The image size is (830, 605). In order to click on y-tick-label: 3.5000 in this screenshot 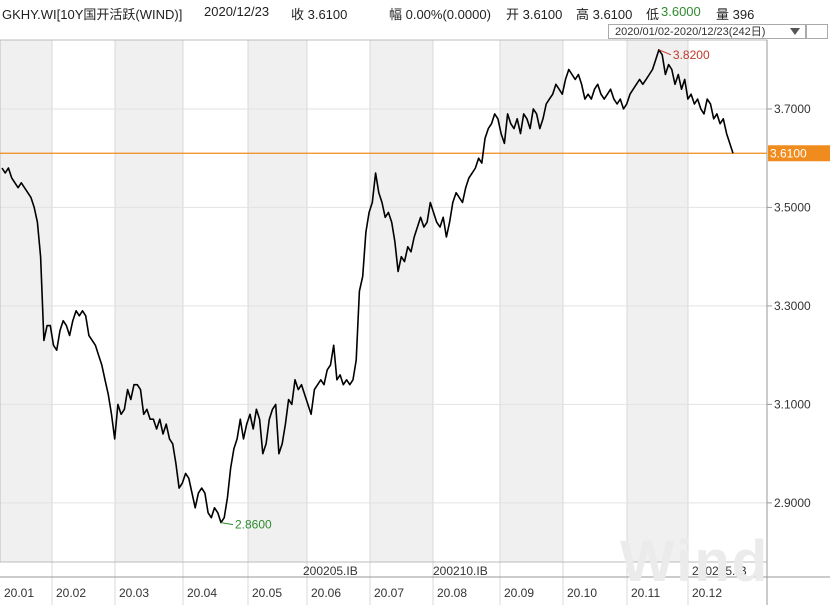, I will do `click(792, 207)`.